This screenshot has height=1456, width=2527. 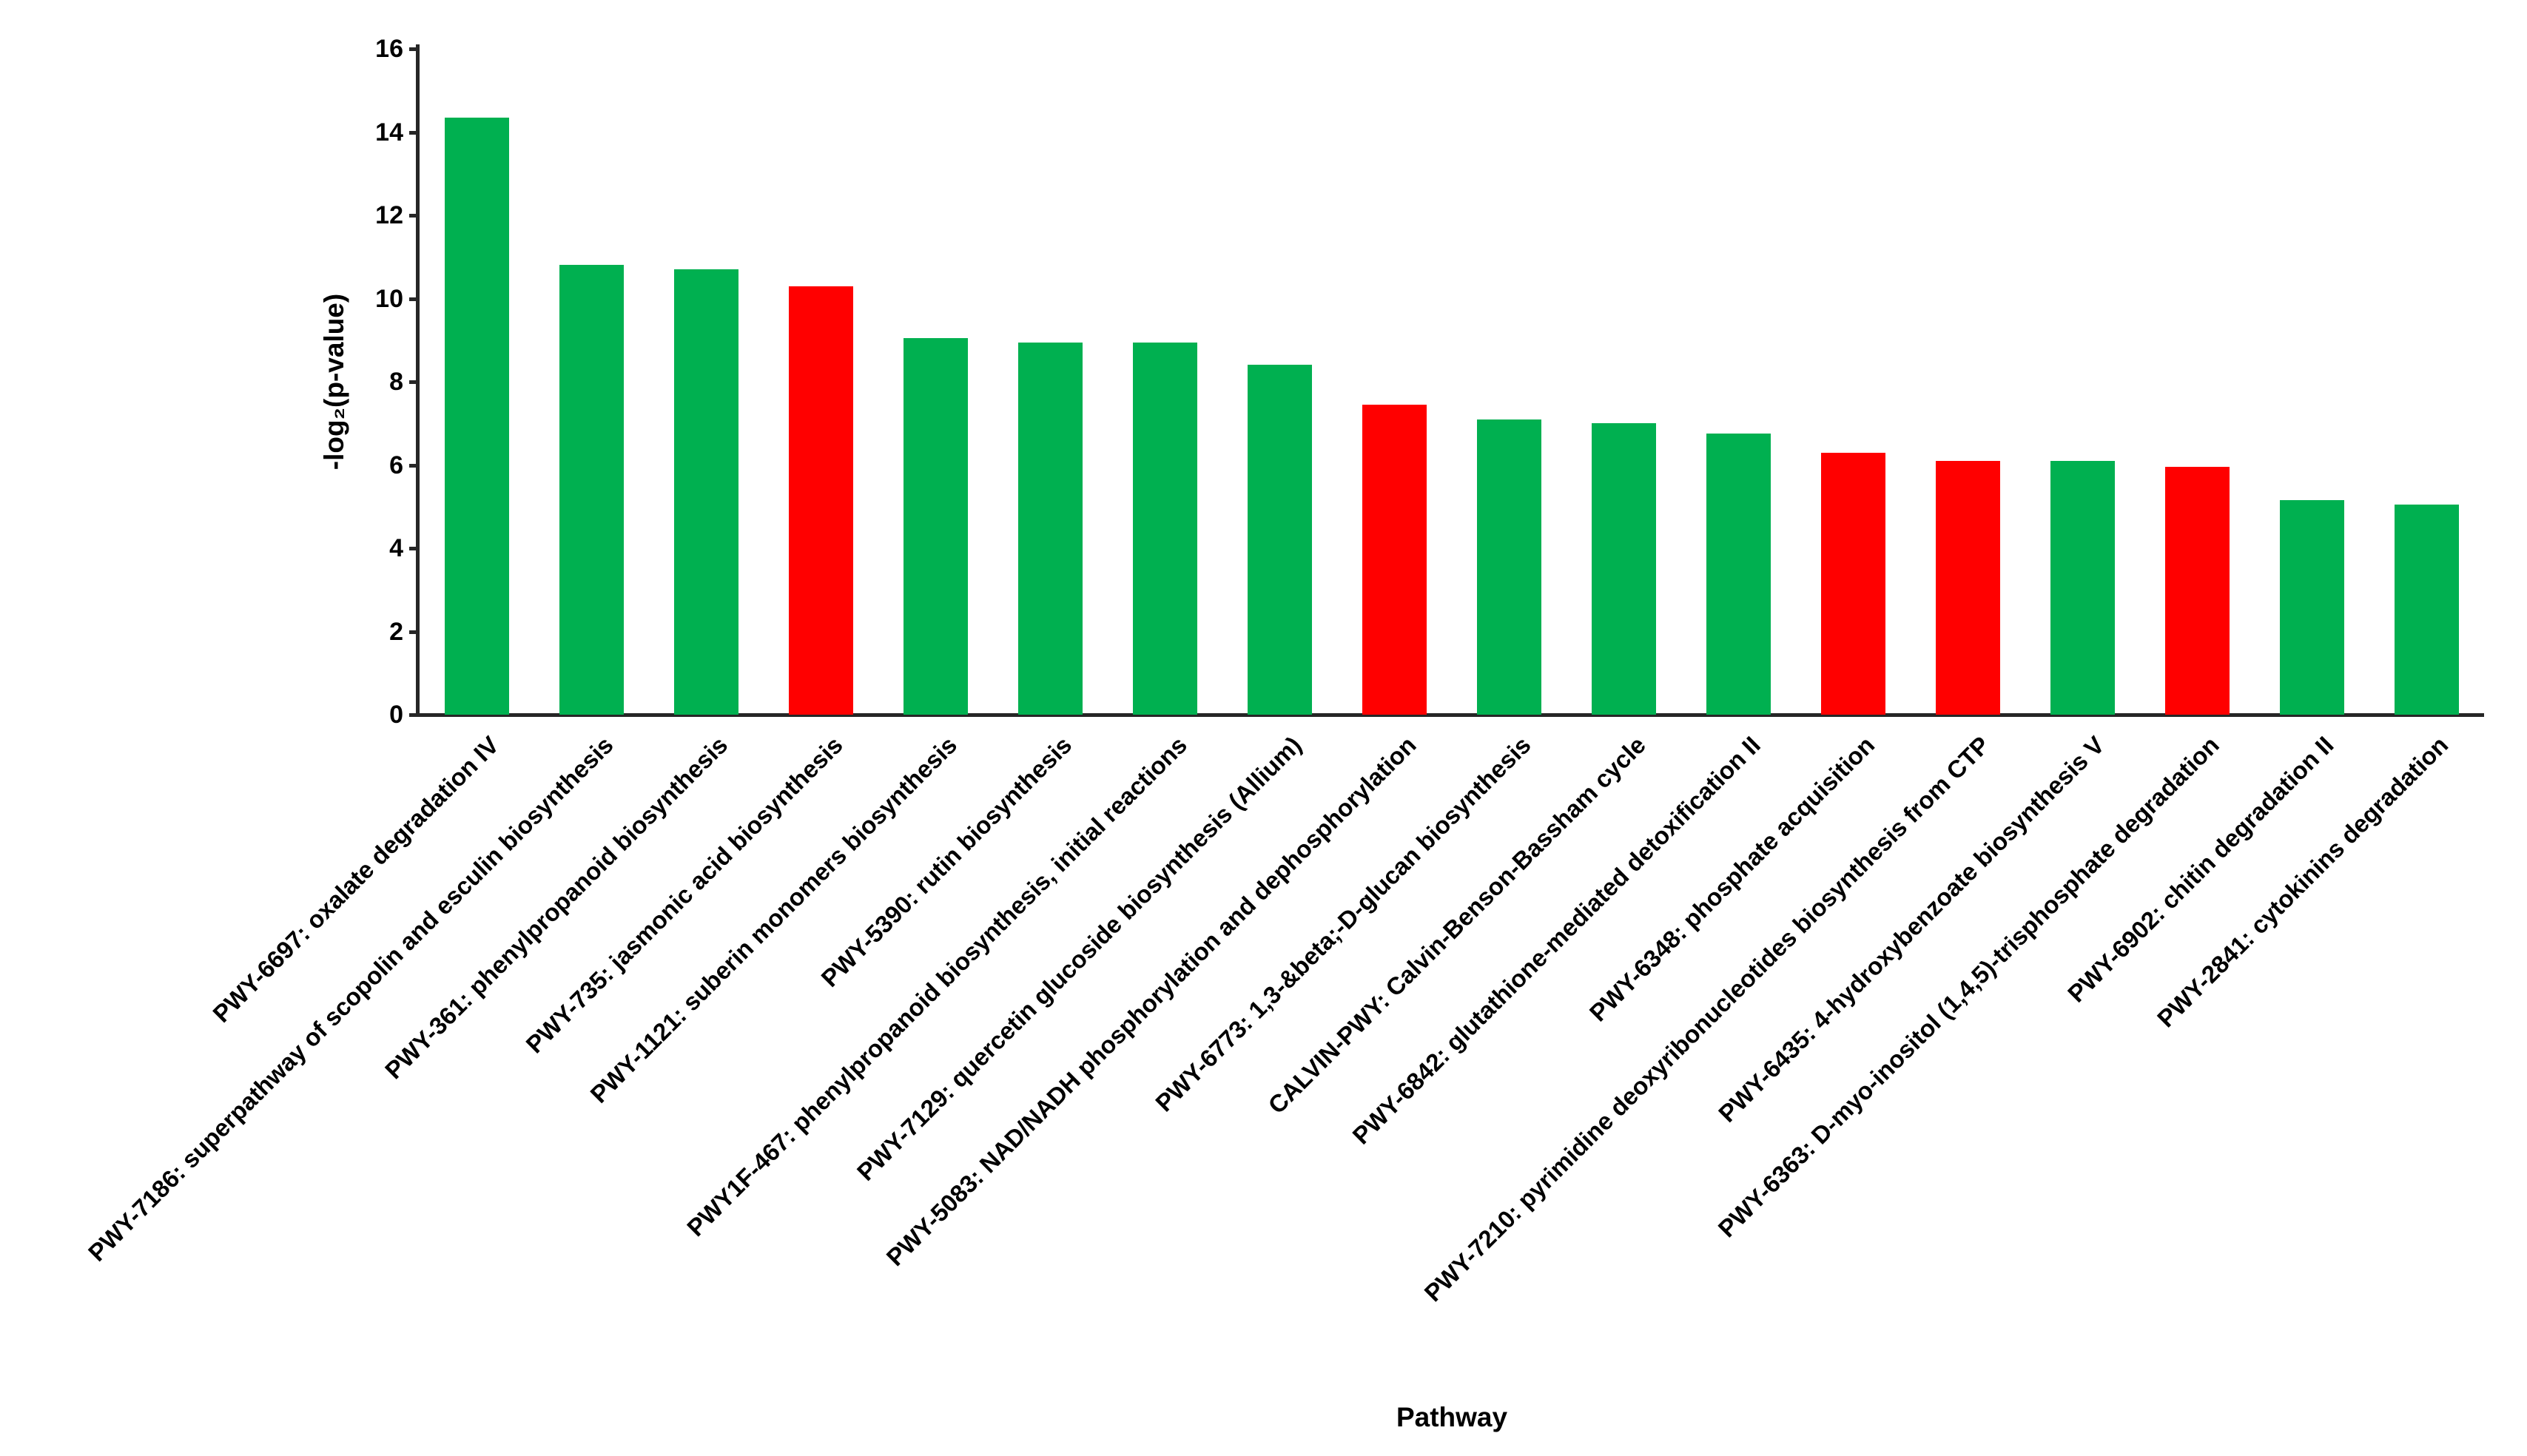 I want to click on y-tick-label: 2, so click(x=396, y=632).